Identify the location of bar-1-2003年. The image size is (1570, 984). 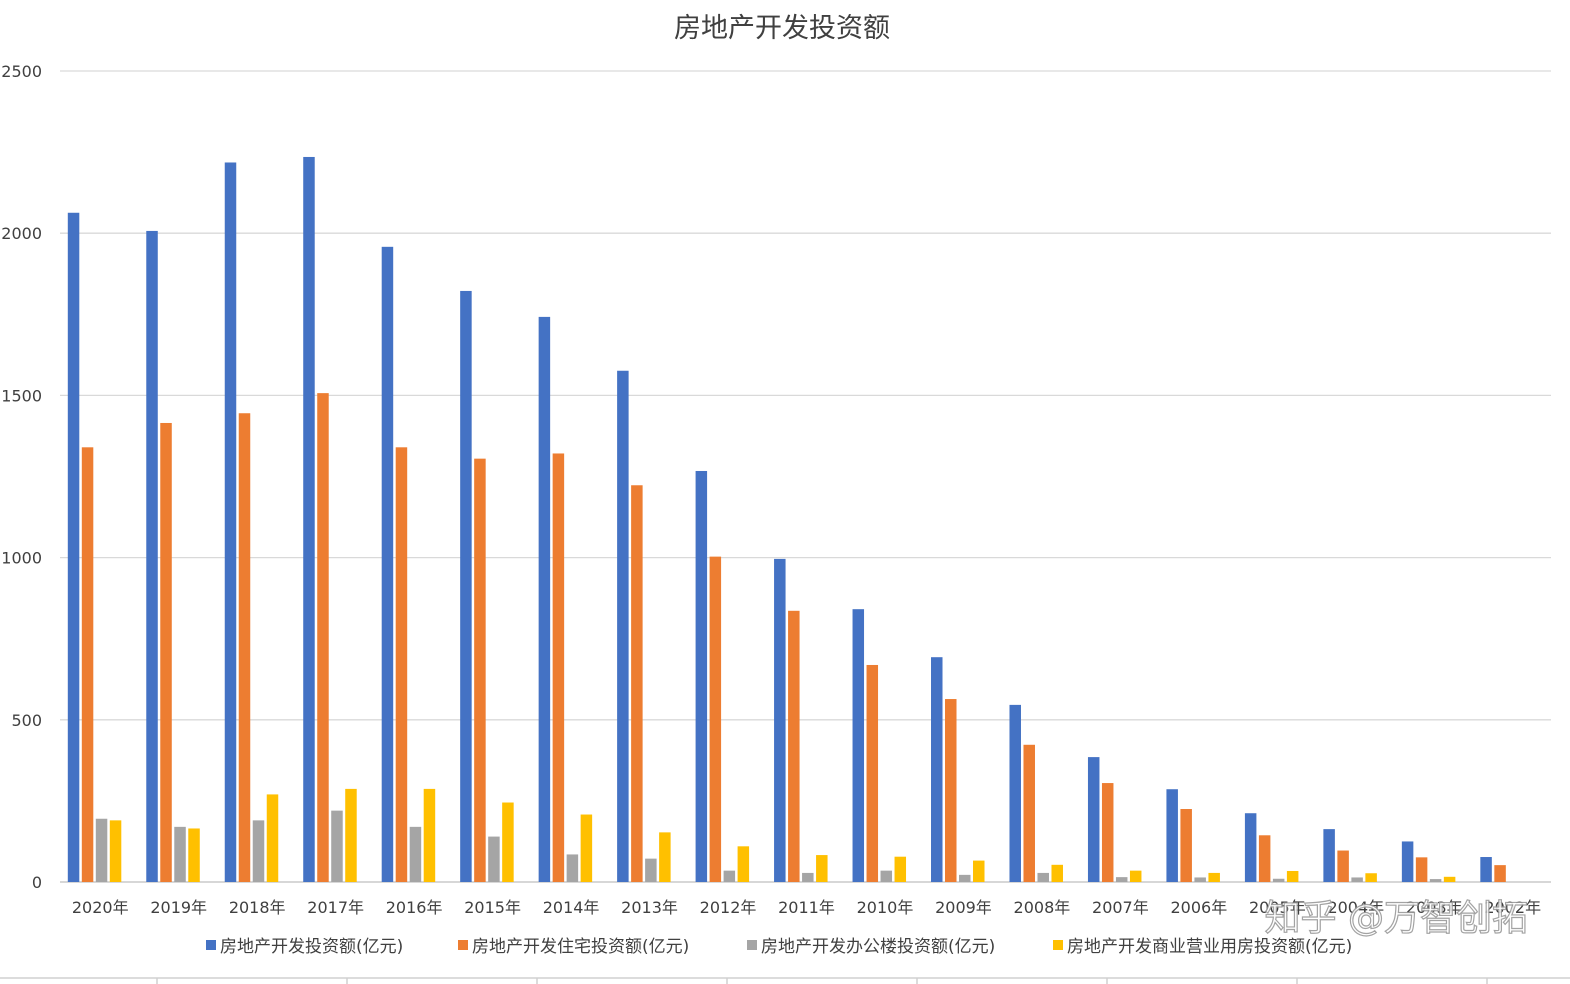
(1407, 861).